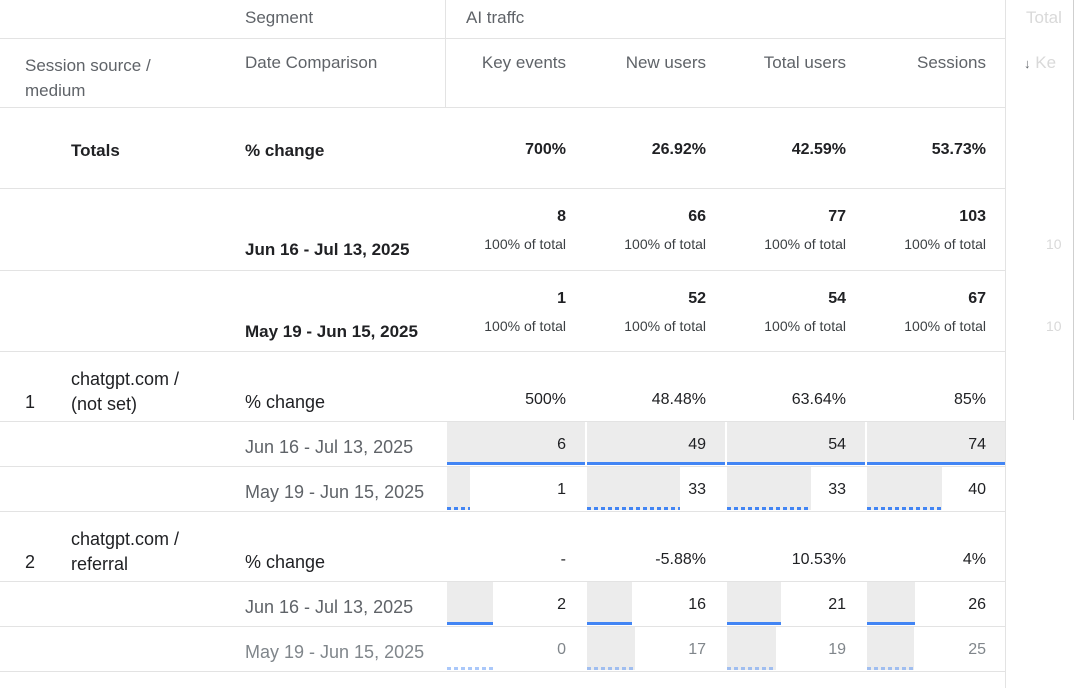 This screenshot has height=688, width=1076. Describe the element at coordinates (329, 447) in the screenshot. I see `row1-current-date: Jun 16 - Jul 13, 2025` at that location.